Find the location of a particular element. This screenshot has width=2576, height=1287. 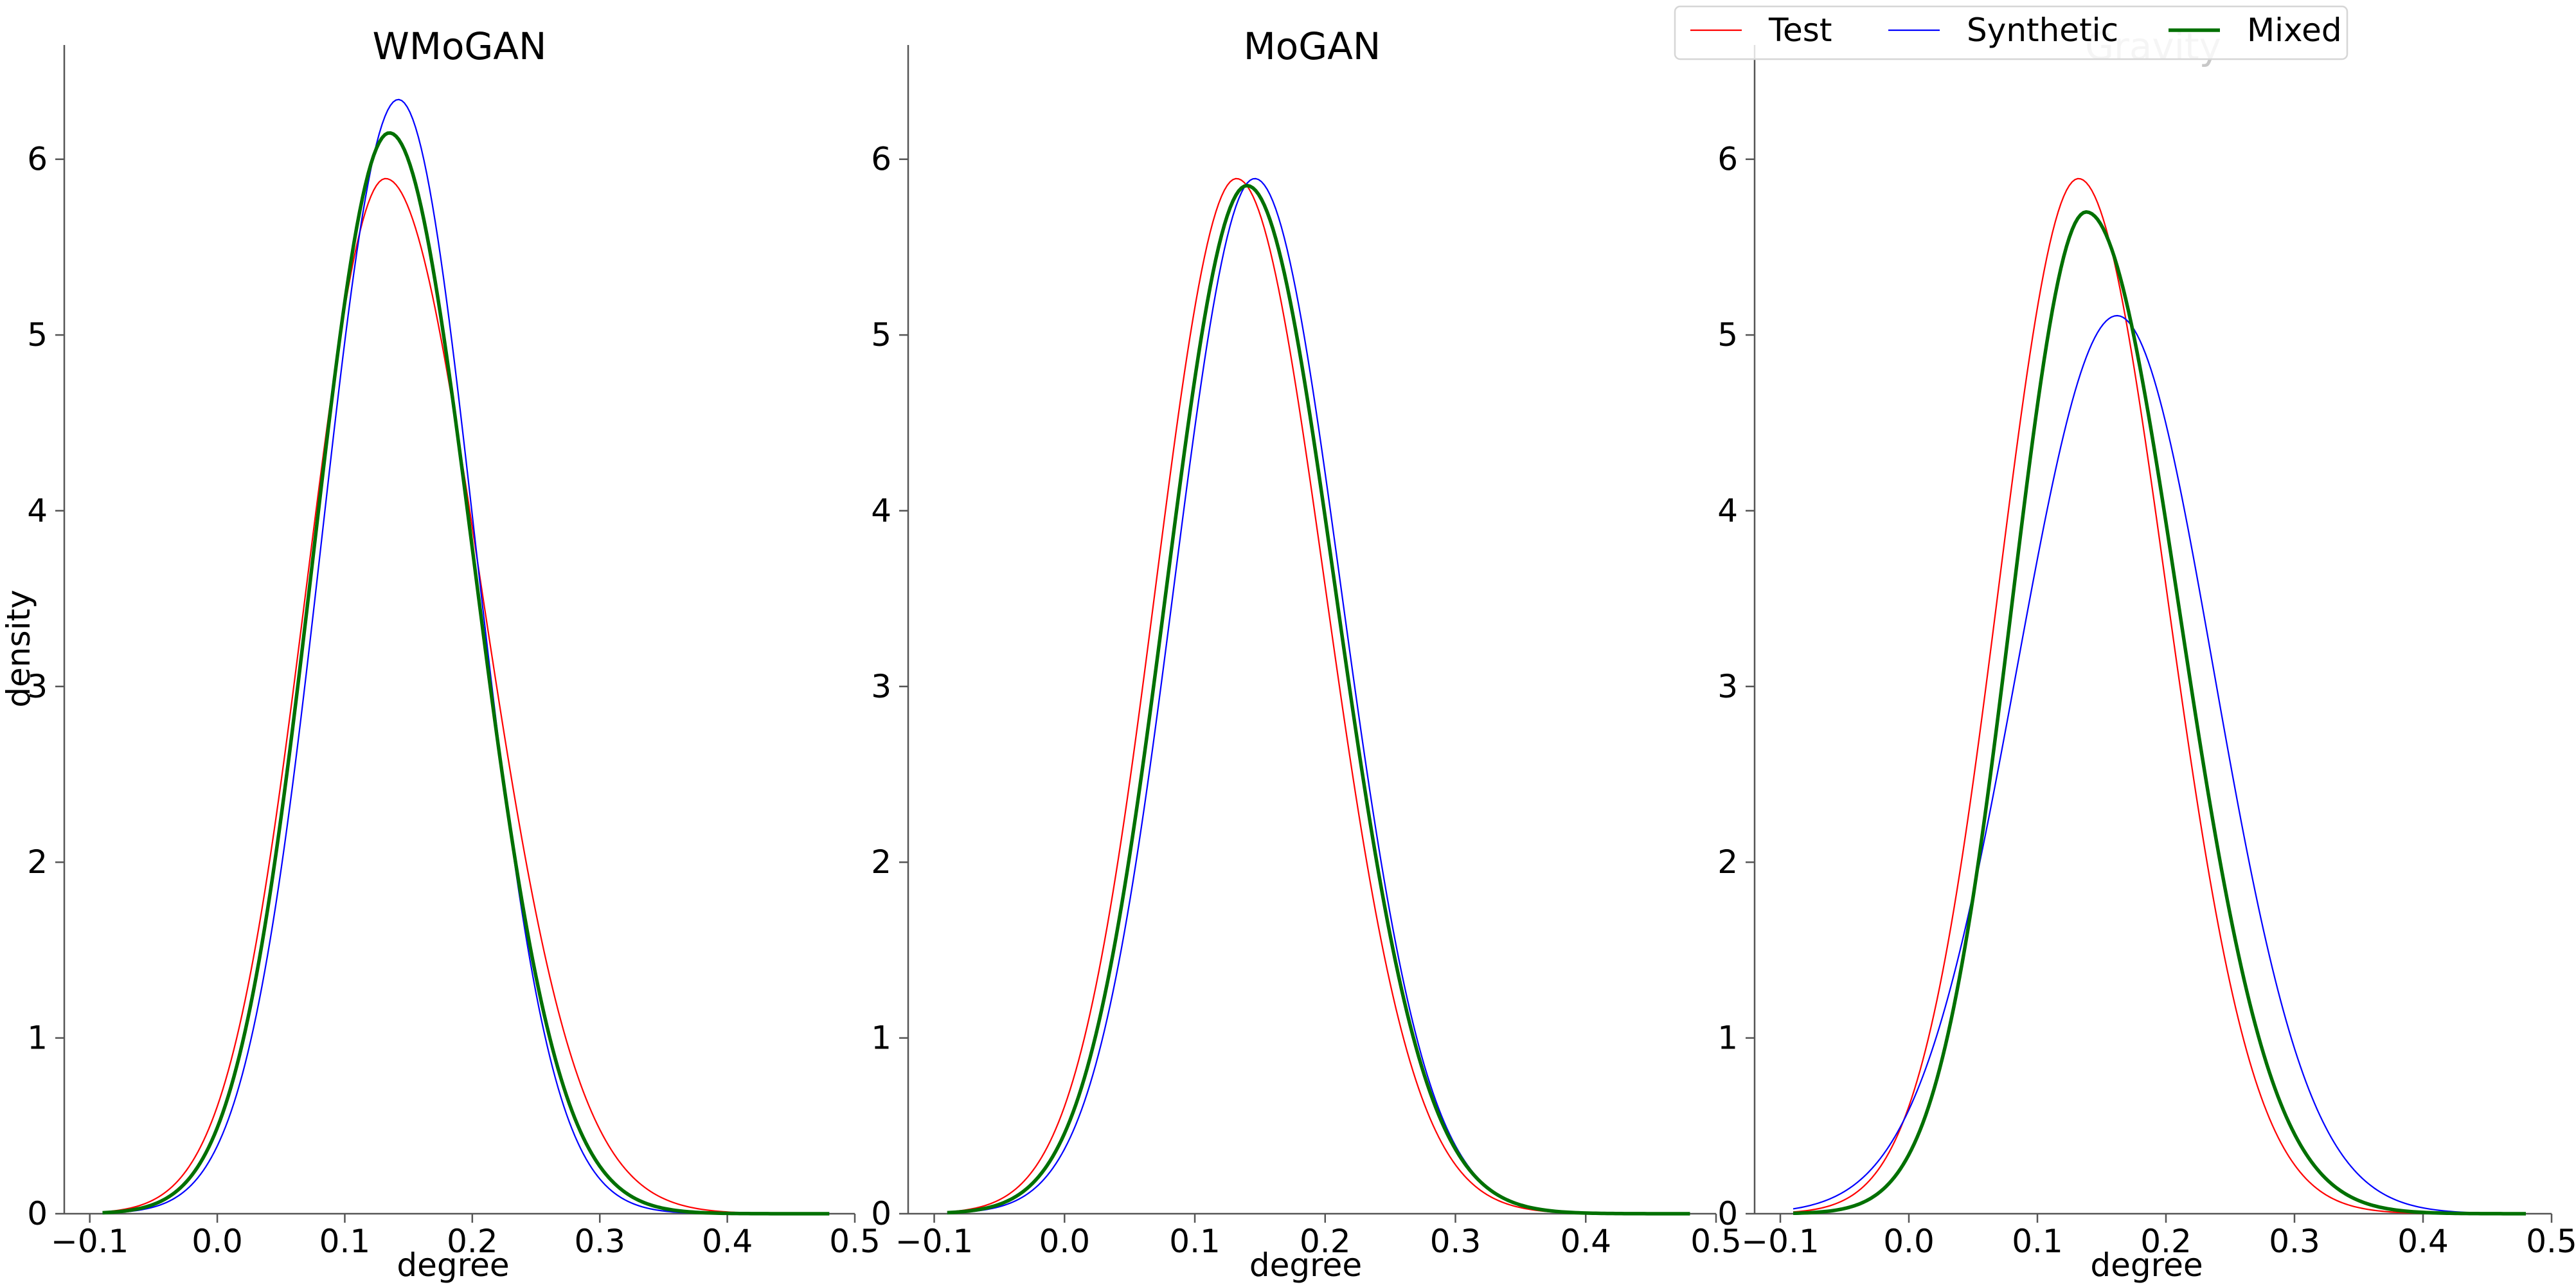

panel-title: WMoGAN is located at coordinates (460, 46).